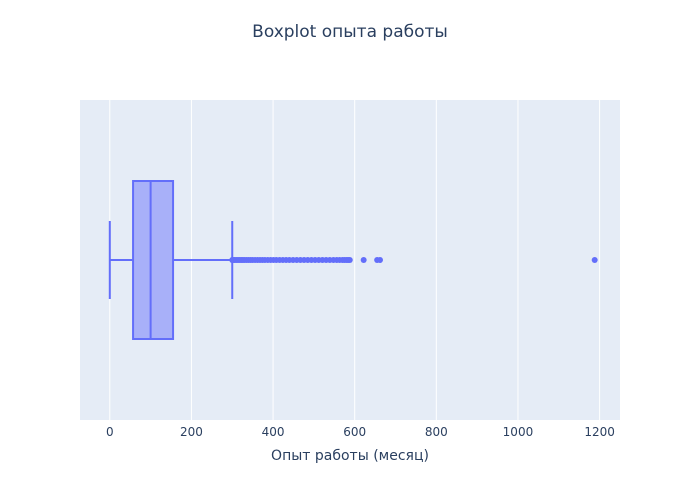 Image resolution: width=700 pixels, height=500 pixels. What do you see at coordinates (153, 260) in the screenshot?
I see `box-iqr` at bounding box center [153, 260].